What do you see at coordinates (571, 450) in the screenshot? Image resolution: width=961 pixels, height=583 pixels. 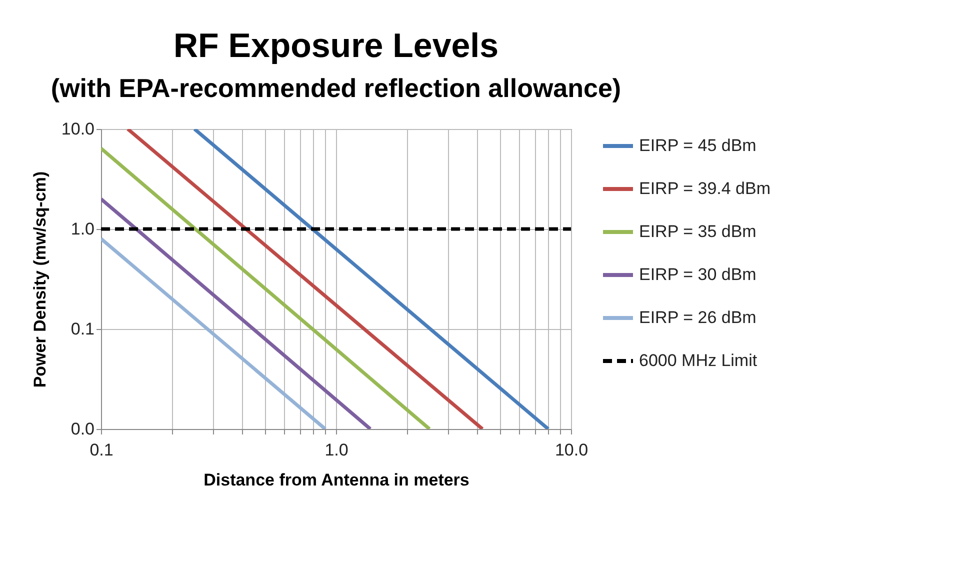 I see `x-tick-label: 10.0` at bounding box center [571, 450].